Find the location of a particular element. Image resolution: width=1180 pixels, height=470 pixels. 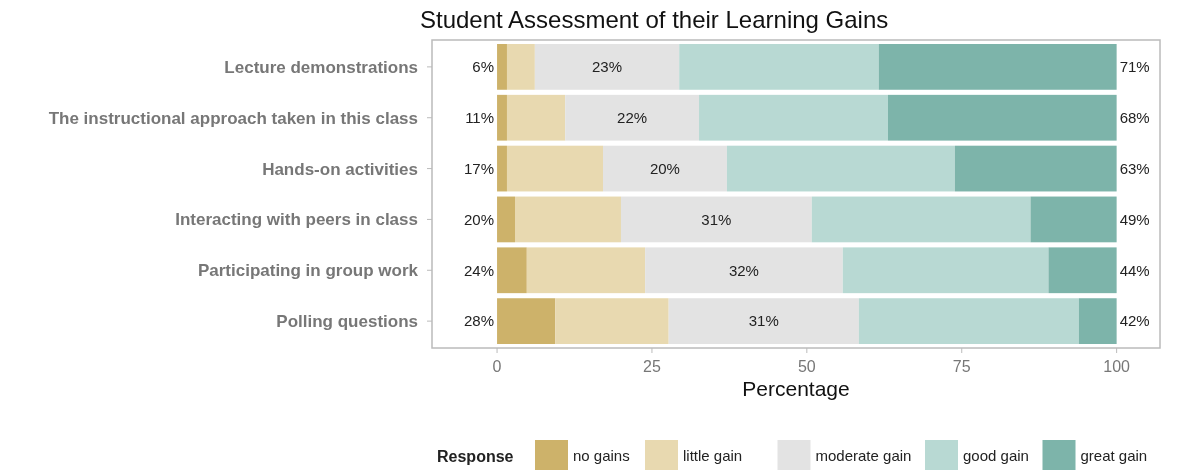

annotation: 44% is located at coordinates (1134, 270).